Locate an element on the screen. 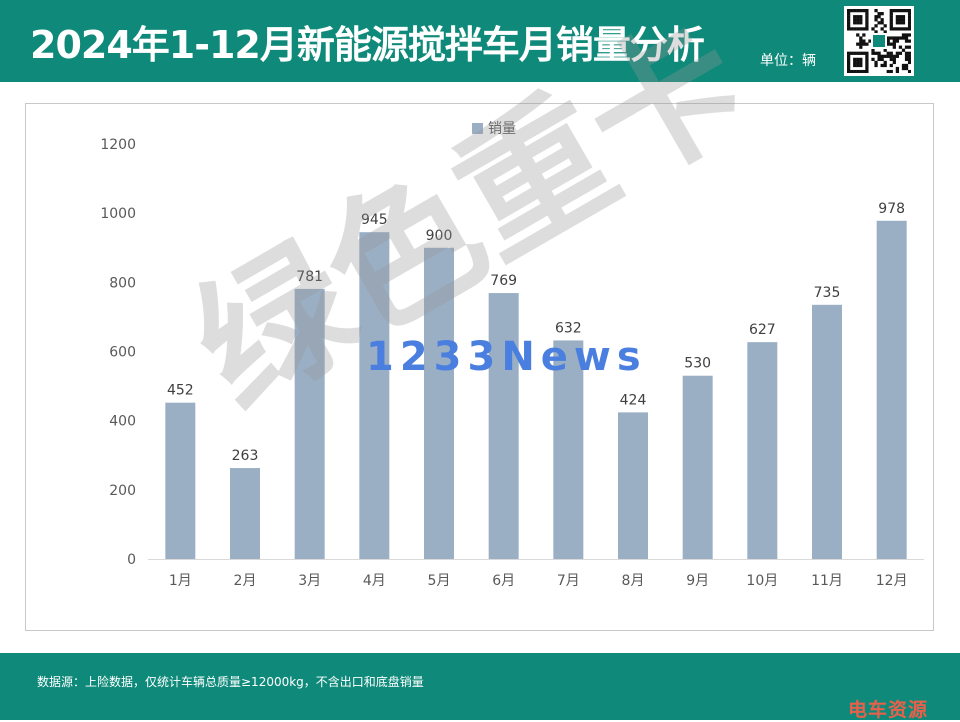 The image size is (960, 722). data-label: 978 is located at coordinates (891, 209).